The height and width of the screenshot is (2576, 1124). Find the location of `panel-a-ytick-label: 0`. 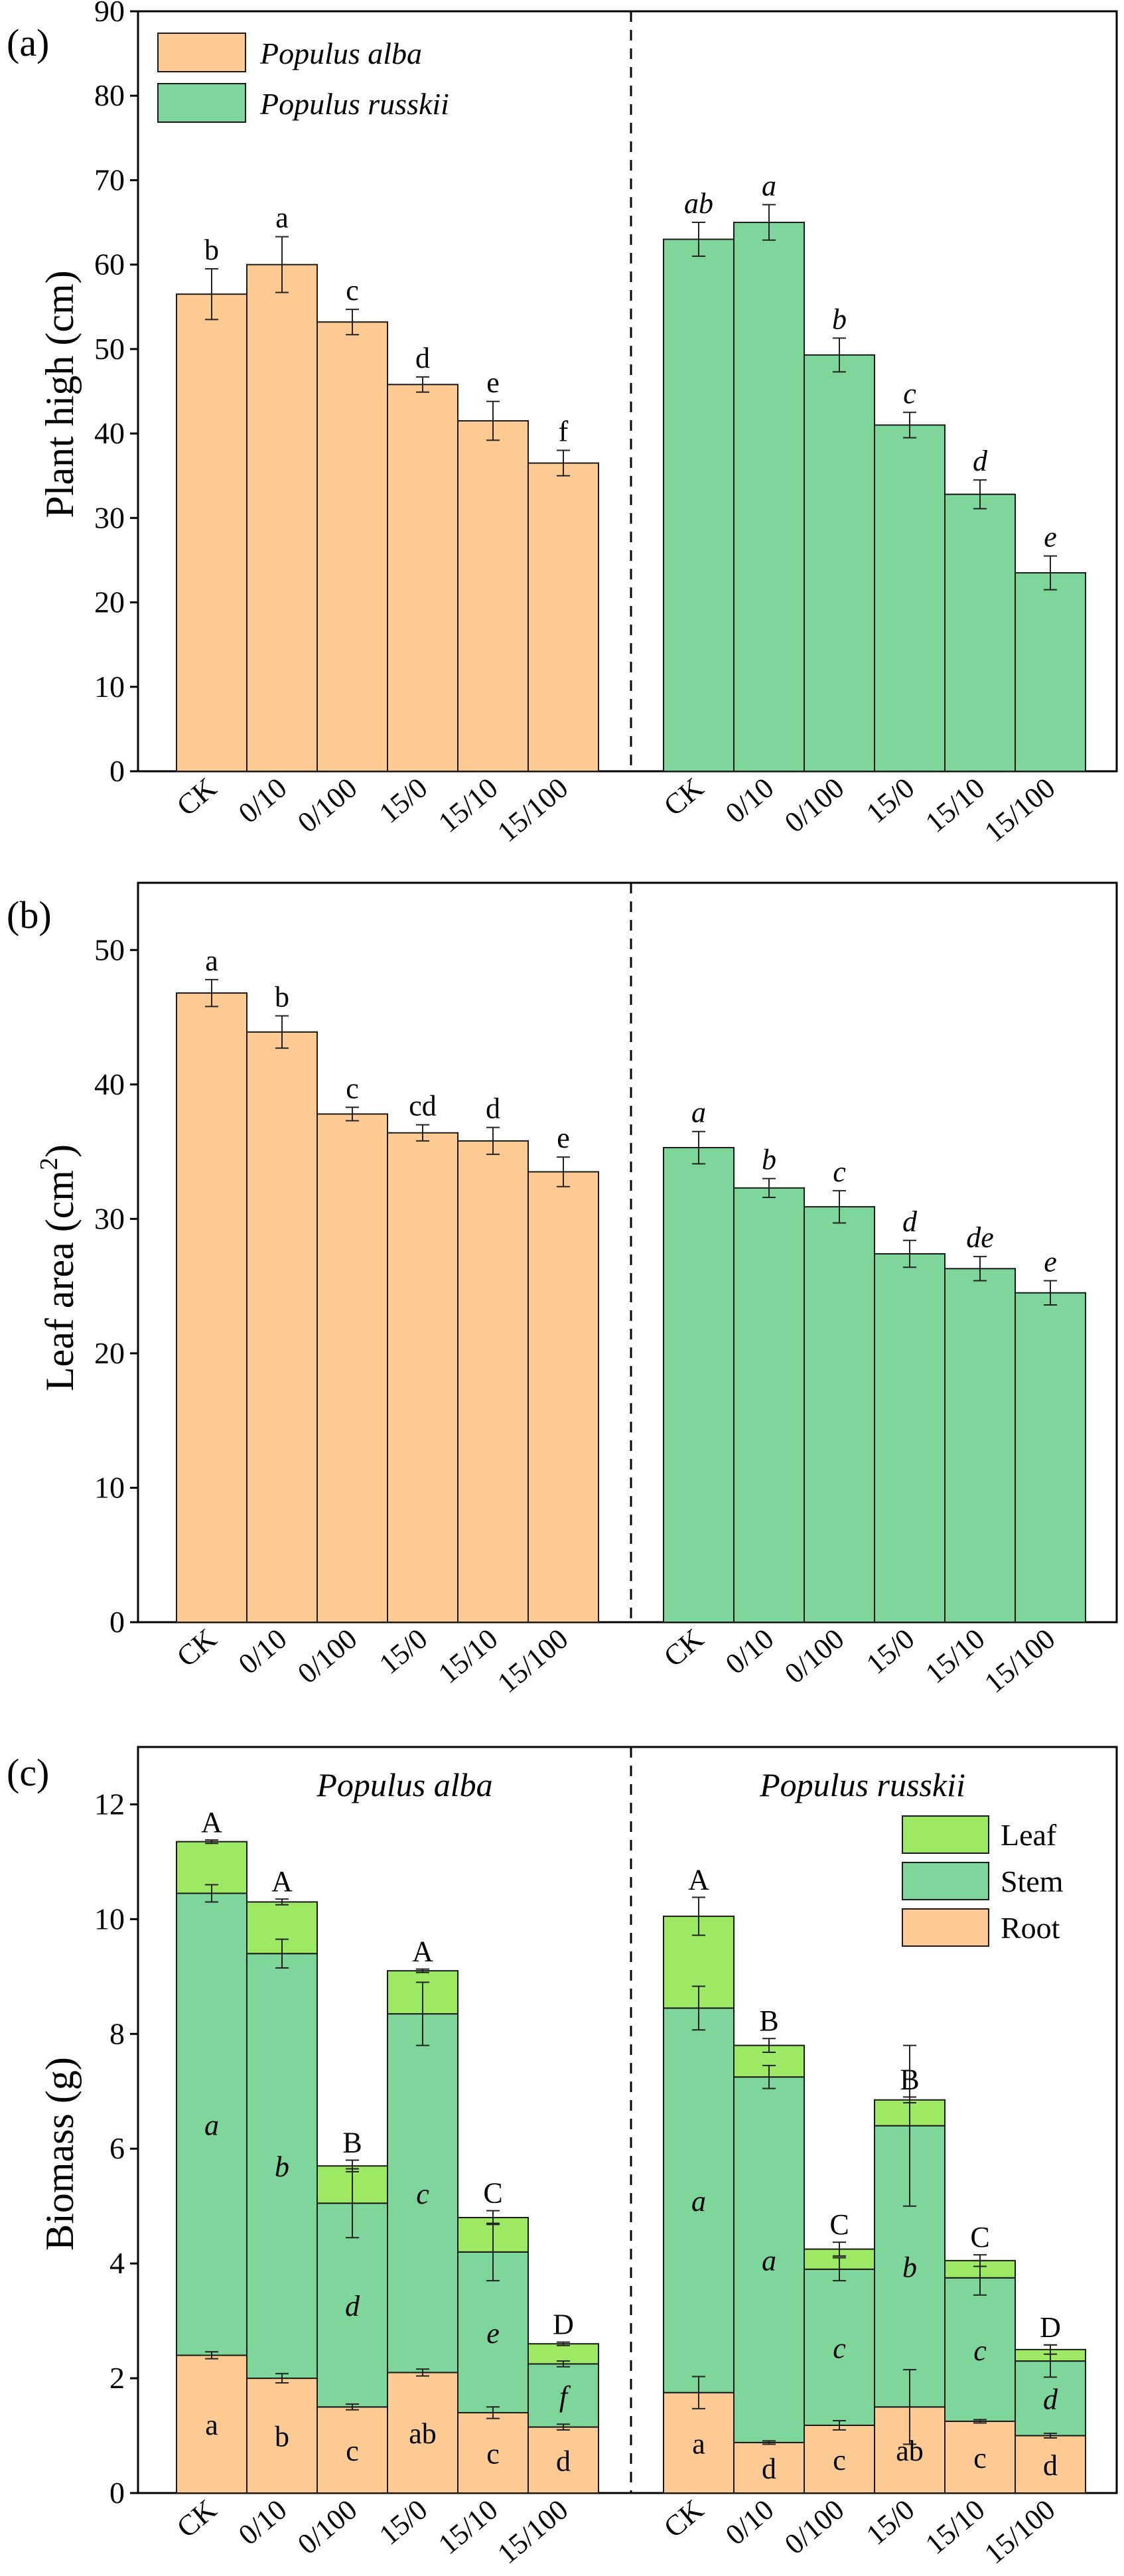

panel-a-ytick-label: 0 is located at coordinates (117, 771).